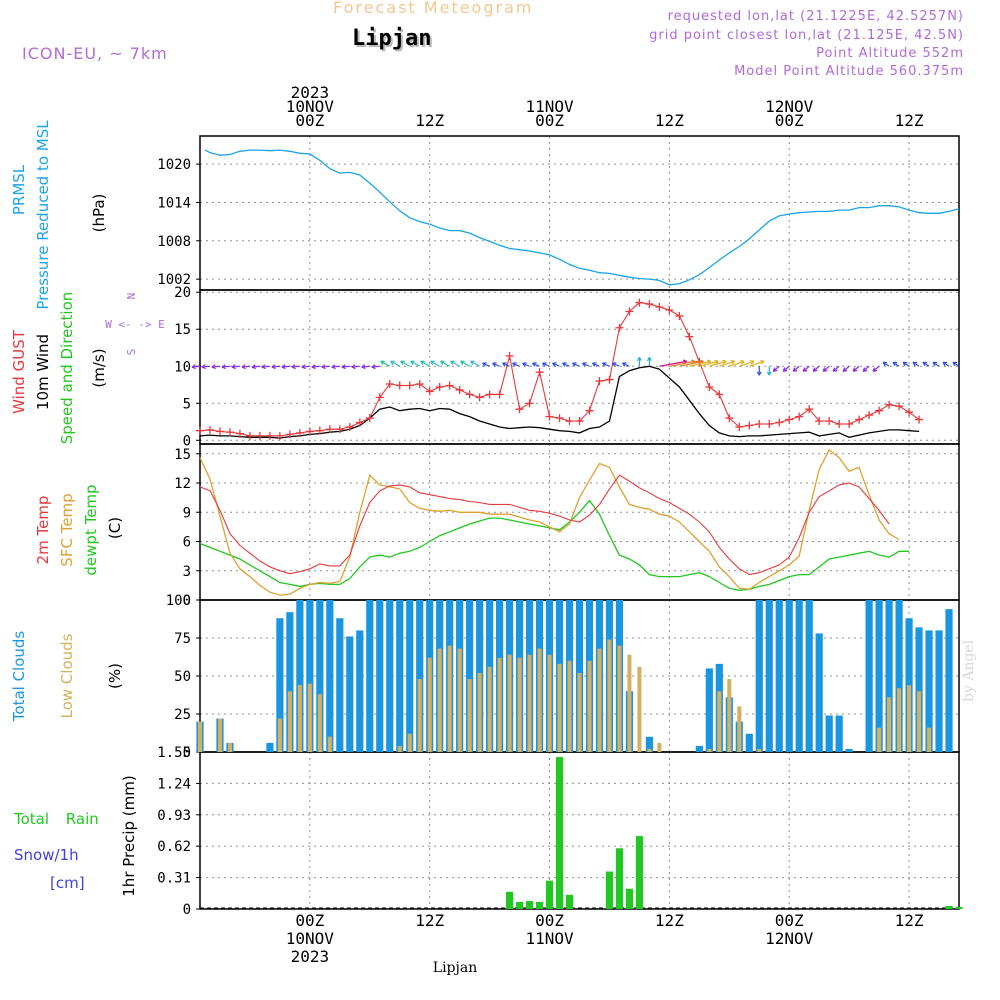 Image resolution: width=1000 pixels, height=1000 pixels. I want to click on y-tick-label: 6, so click(187, 543).